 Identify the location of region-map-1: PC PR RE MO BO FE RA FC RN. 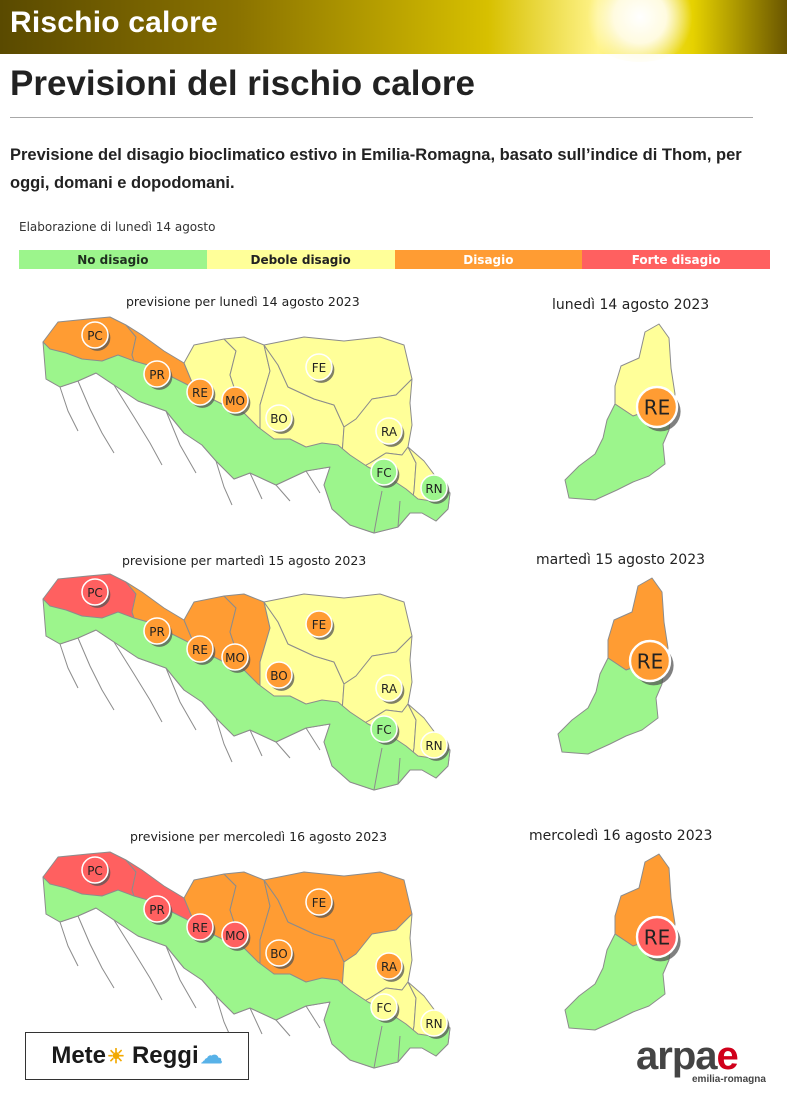
(246, 425).